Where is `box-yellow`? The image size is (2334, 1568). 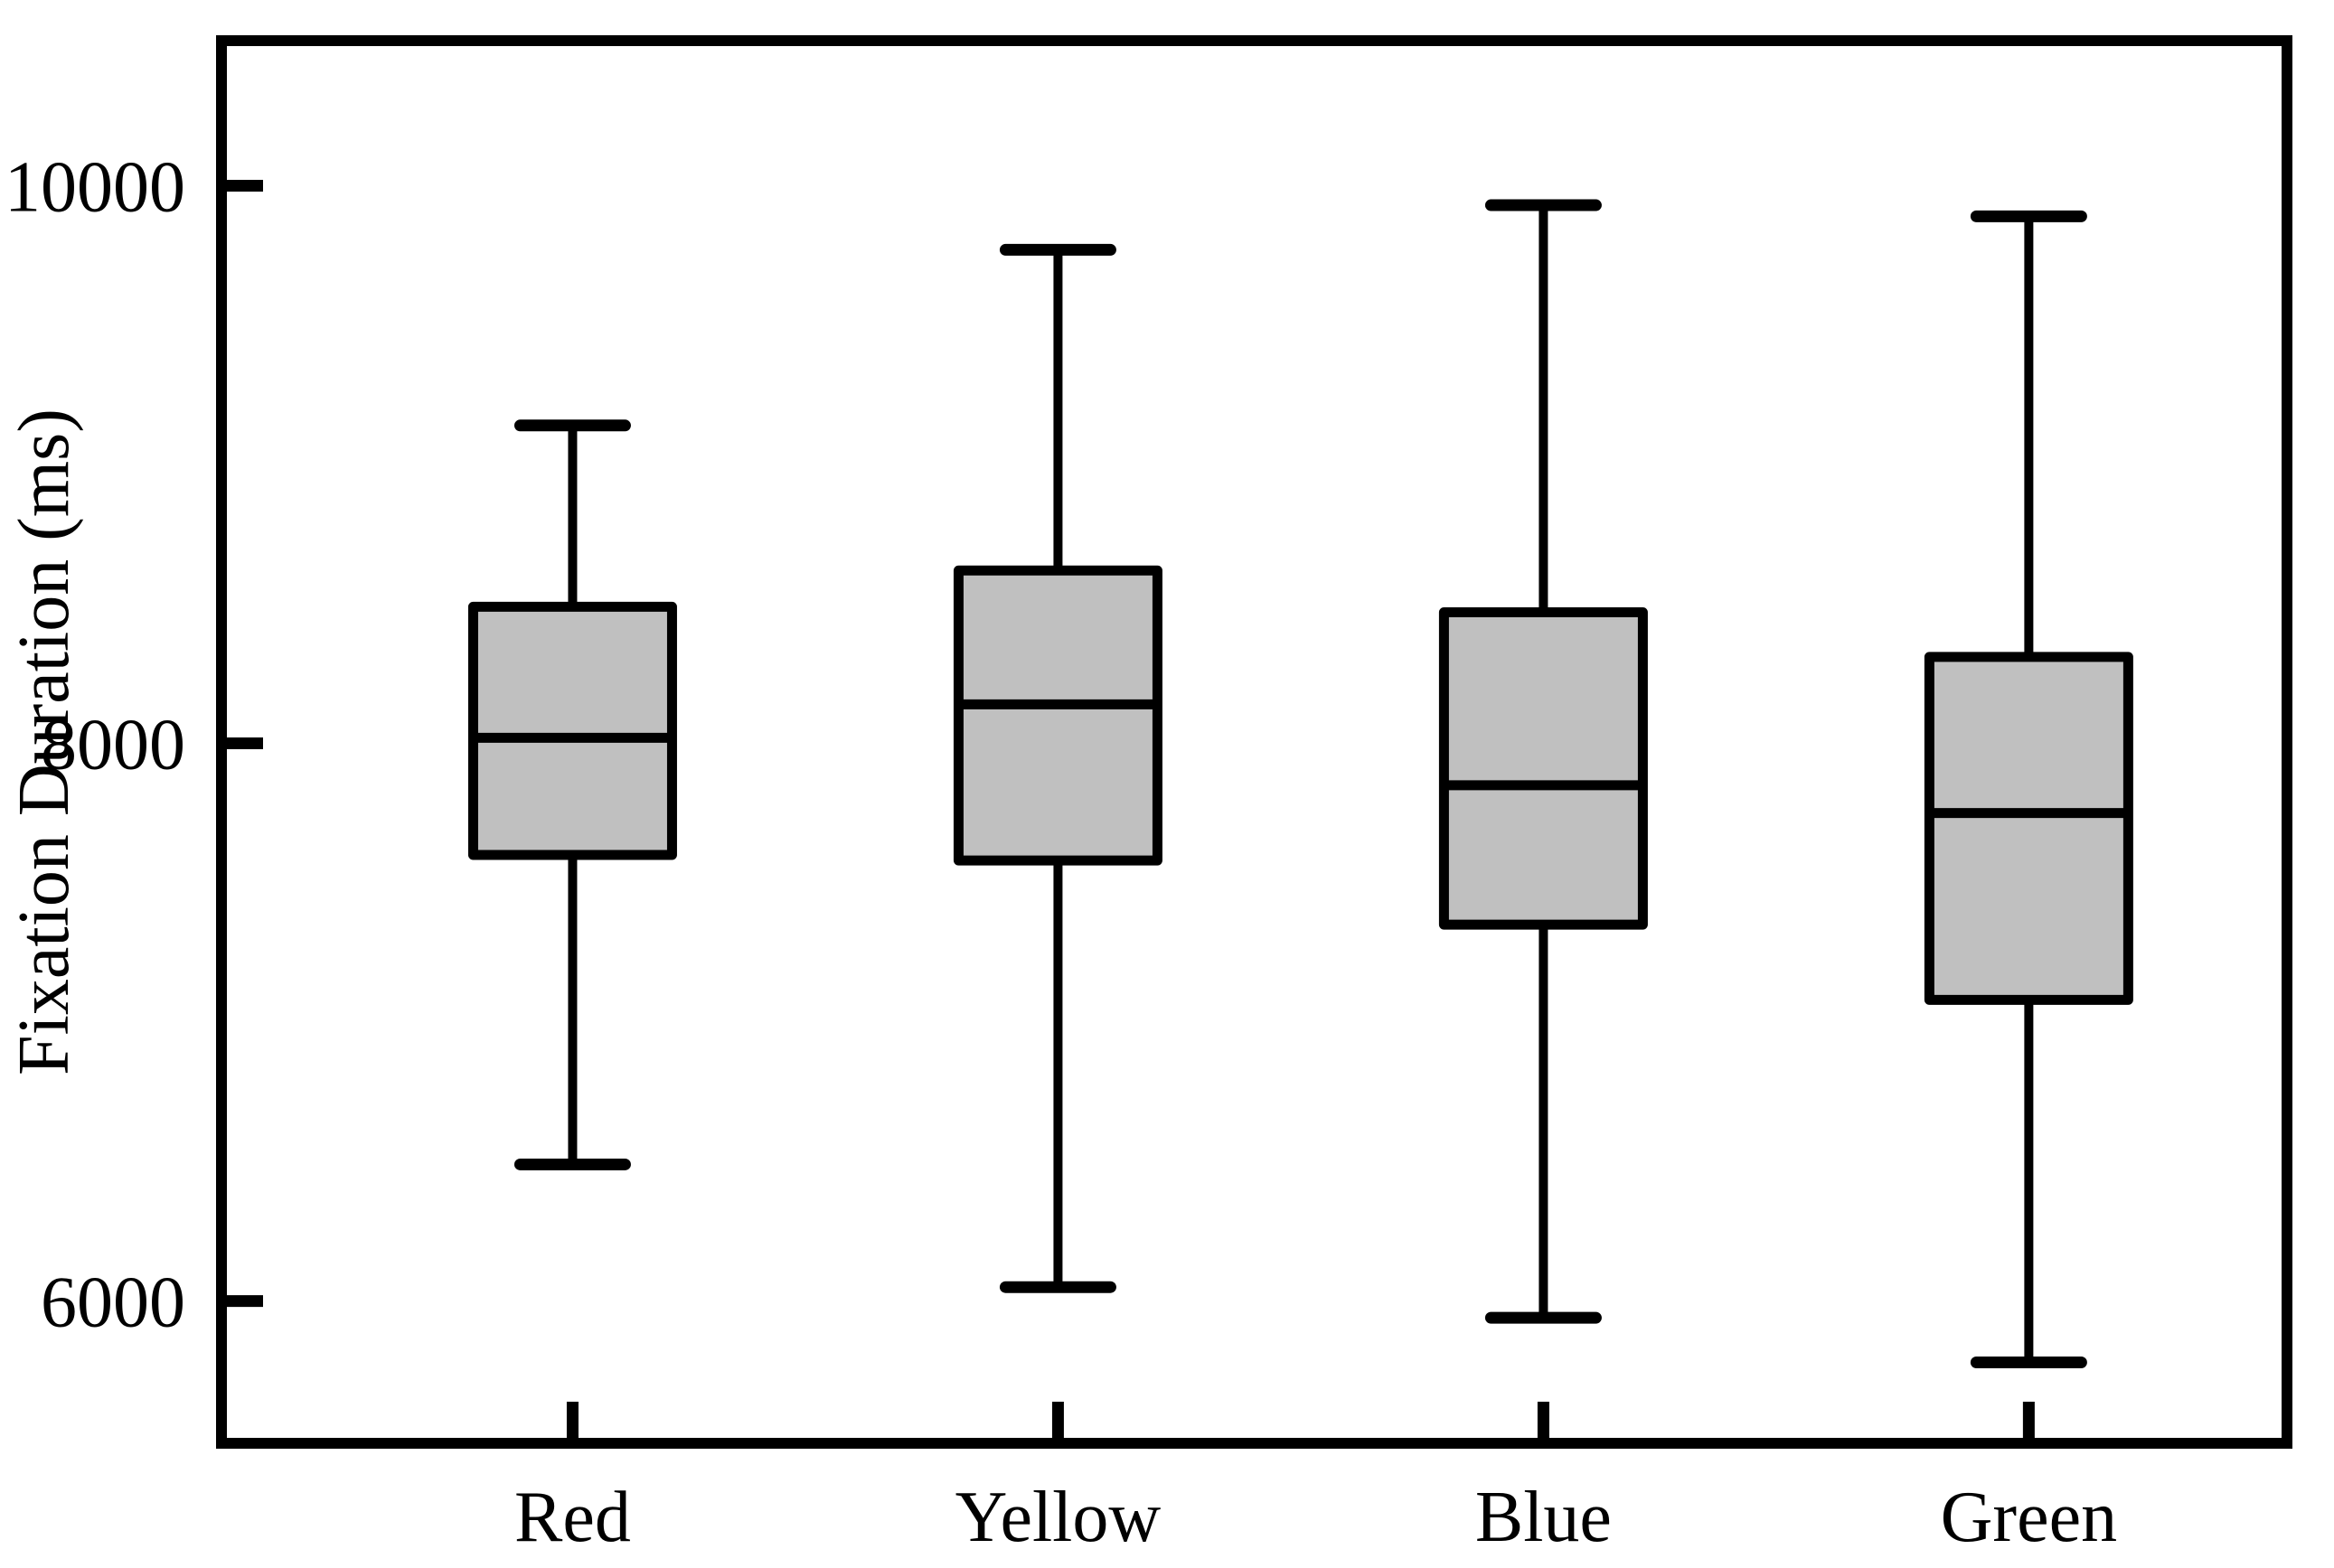 box-yellow is located at coordinates (1057, 768).